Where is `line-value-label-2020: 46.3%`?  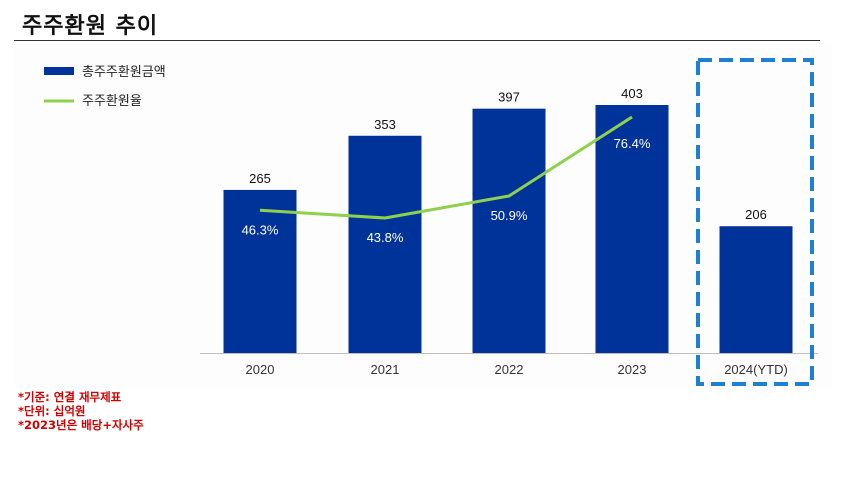 line-value-label-2020: 46.3% is located at coordinates (260, 229).